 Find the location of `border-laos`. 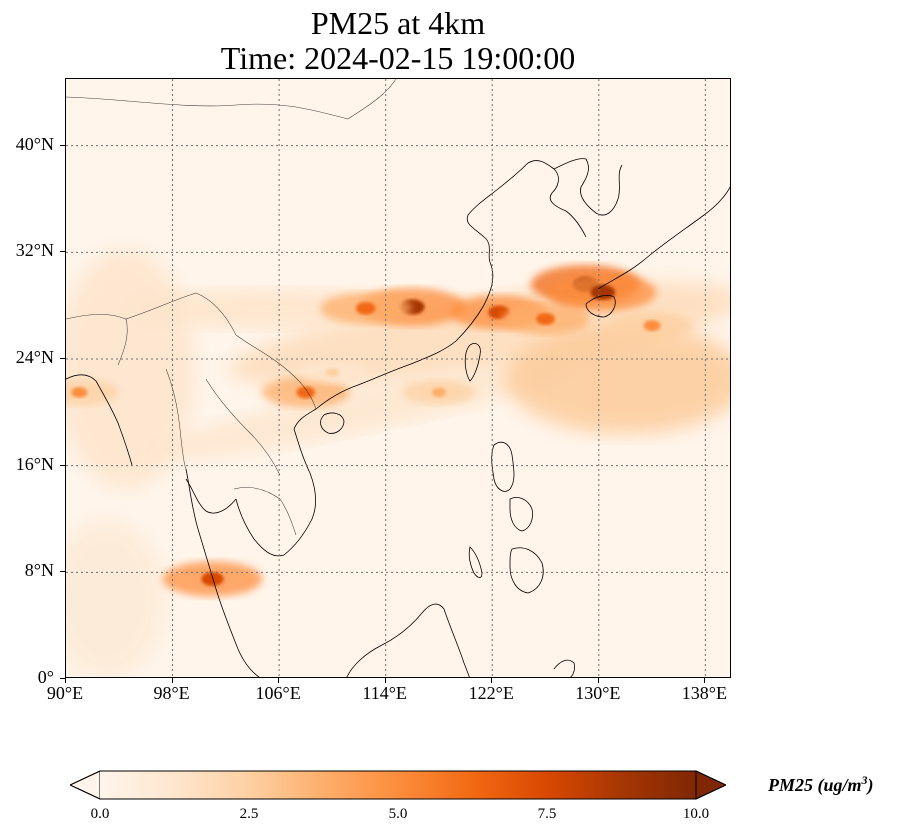

border-laos is located at coordinates (243, 427).